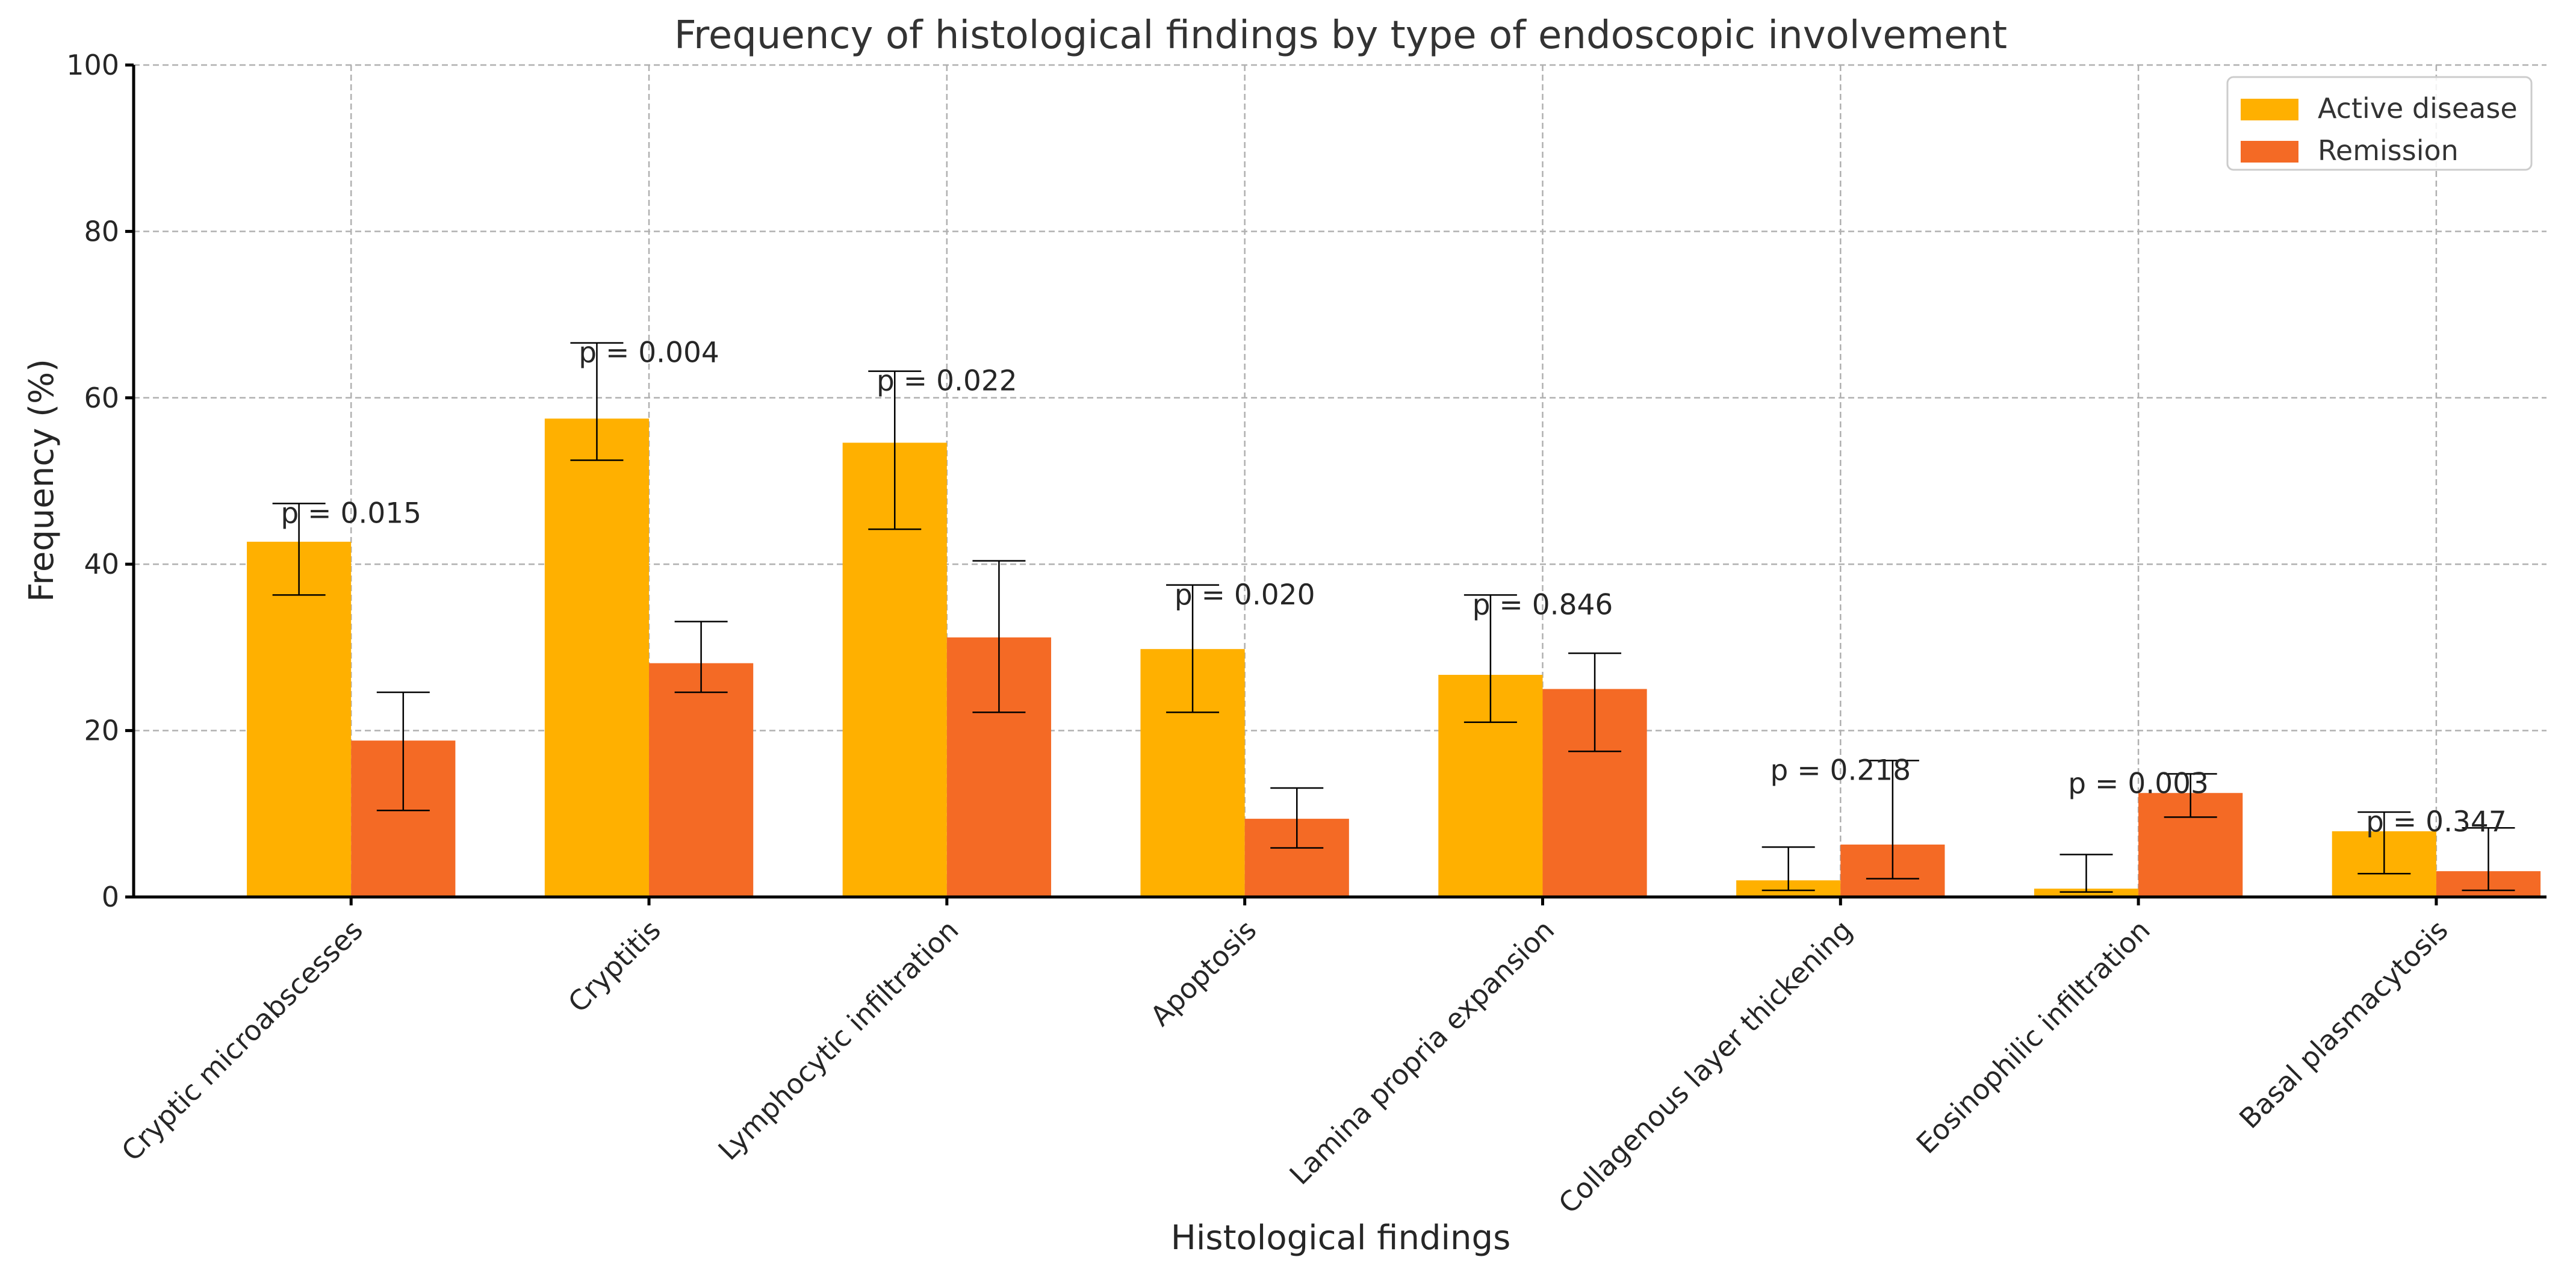 Image resolution: width=2576 pixels, height=1269 pixels. Describe the element at coordinates (2436, 822) in the screenshot. I see `p-value-label: p = 0.347` at that location.